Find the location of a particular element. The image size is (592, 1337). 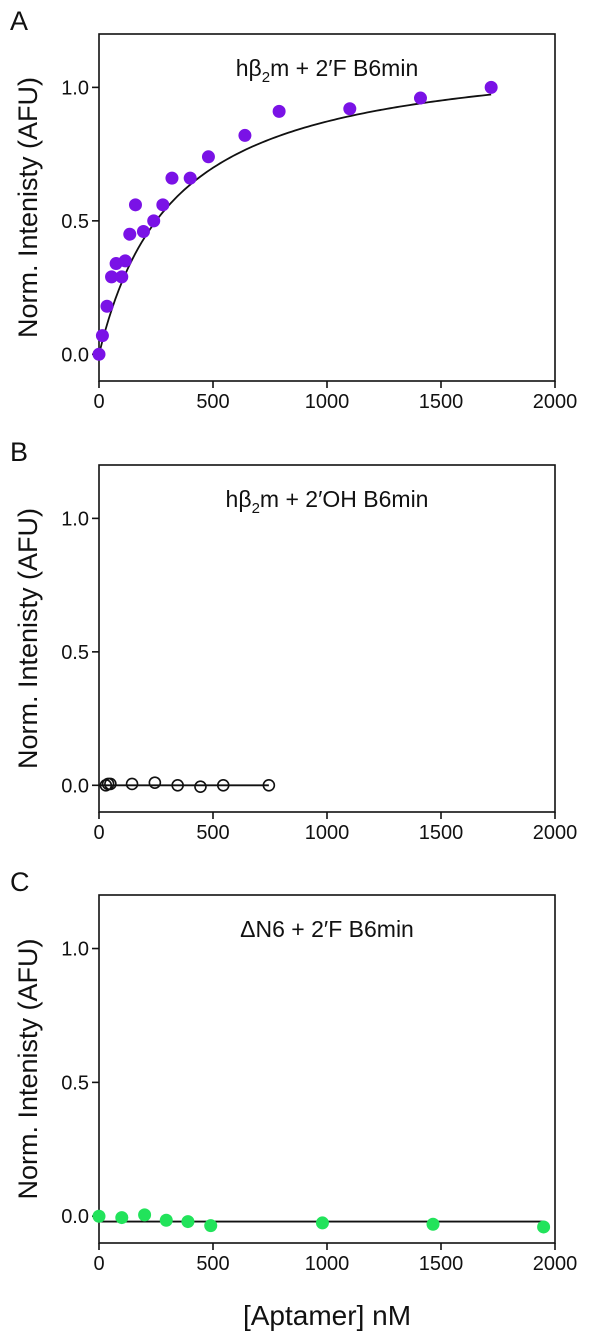

panel-letter: C is located at coordinates (20, 882).